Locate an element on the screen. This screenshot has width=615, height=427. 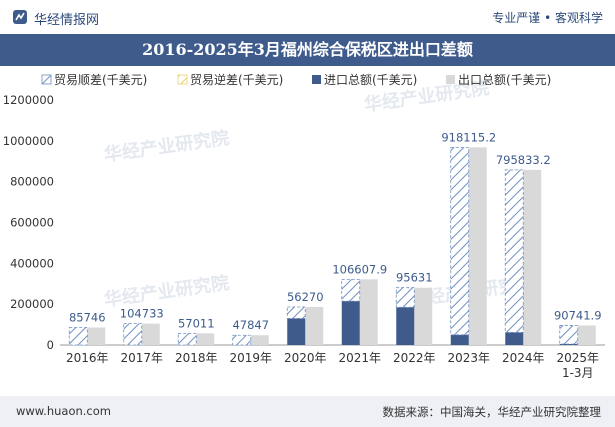
data-label: 47847 is located at coordinates (250, 325).